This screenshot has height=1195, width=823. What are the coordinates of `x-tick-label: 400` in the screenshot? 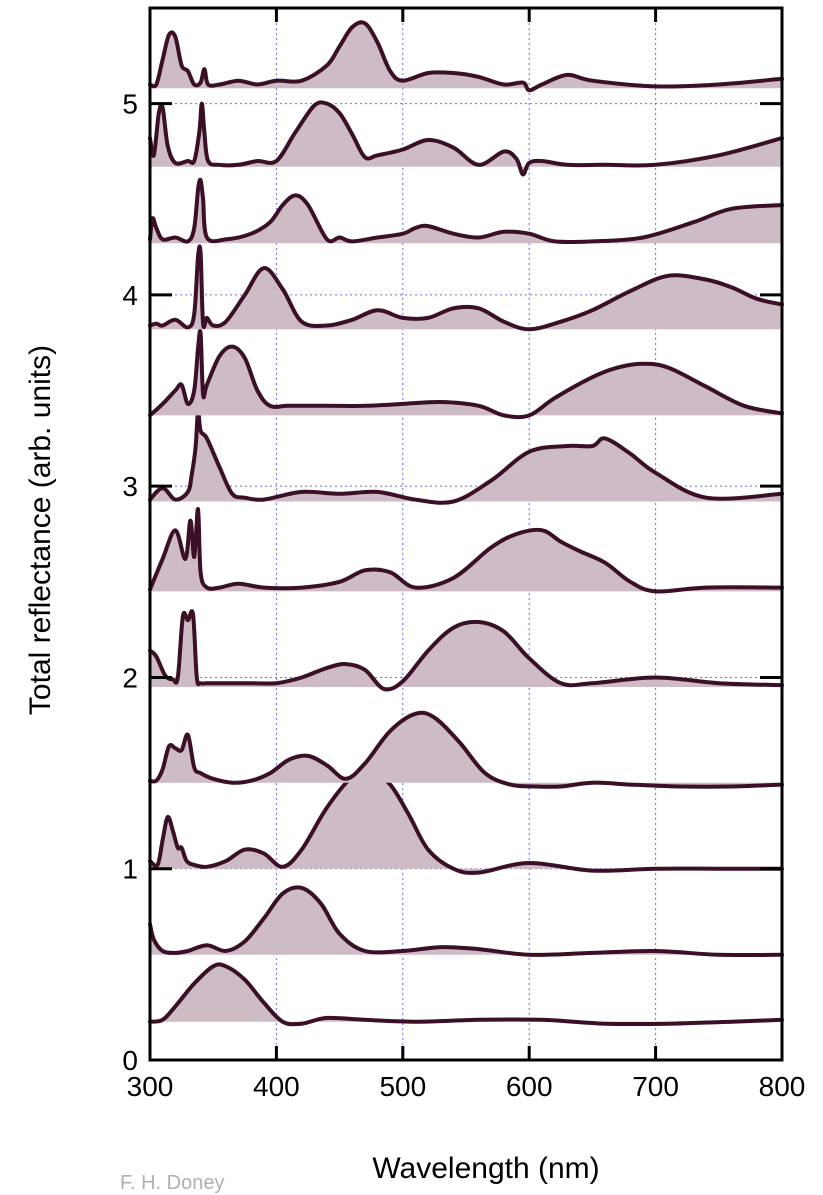 It's located at (276, 1086).